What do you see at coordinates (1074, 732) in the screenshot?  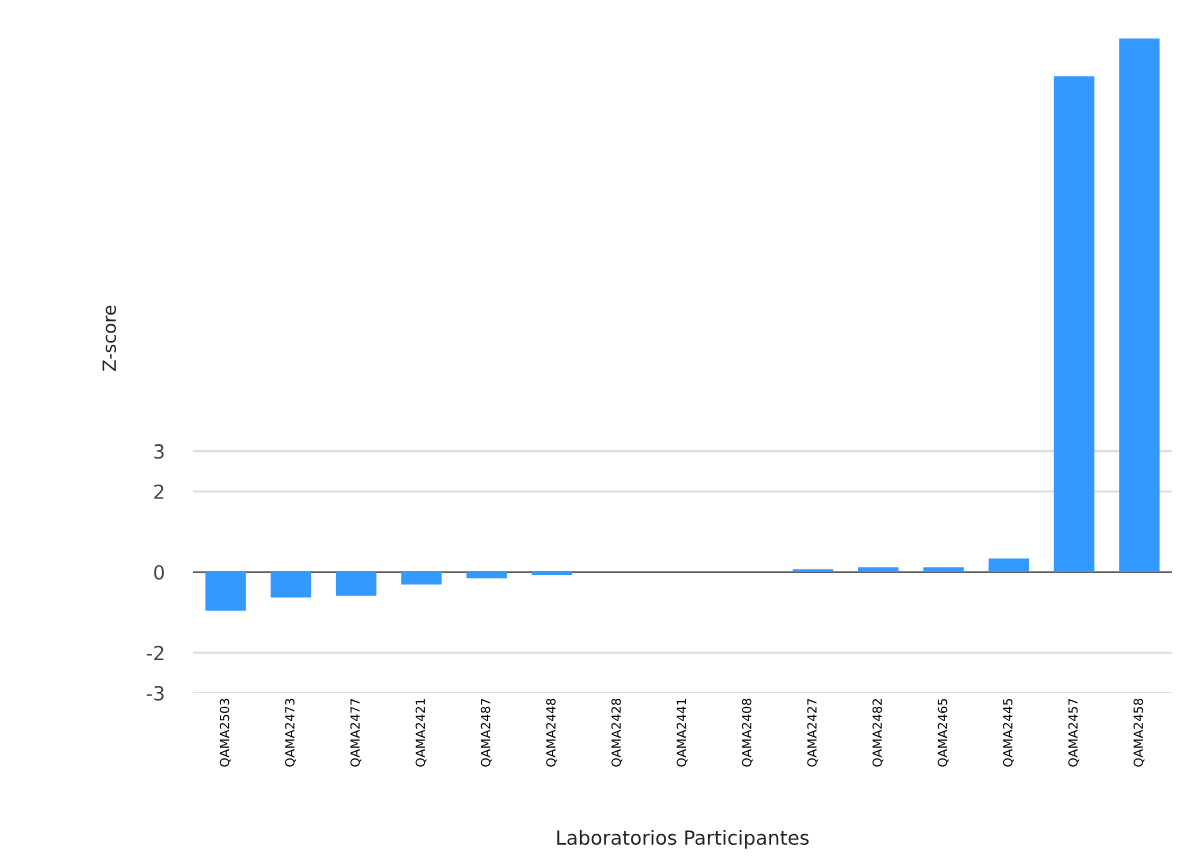 I see `x-tick-label: QAMA2457` at bounding box center [1074, 732].